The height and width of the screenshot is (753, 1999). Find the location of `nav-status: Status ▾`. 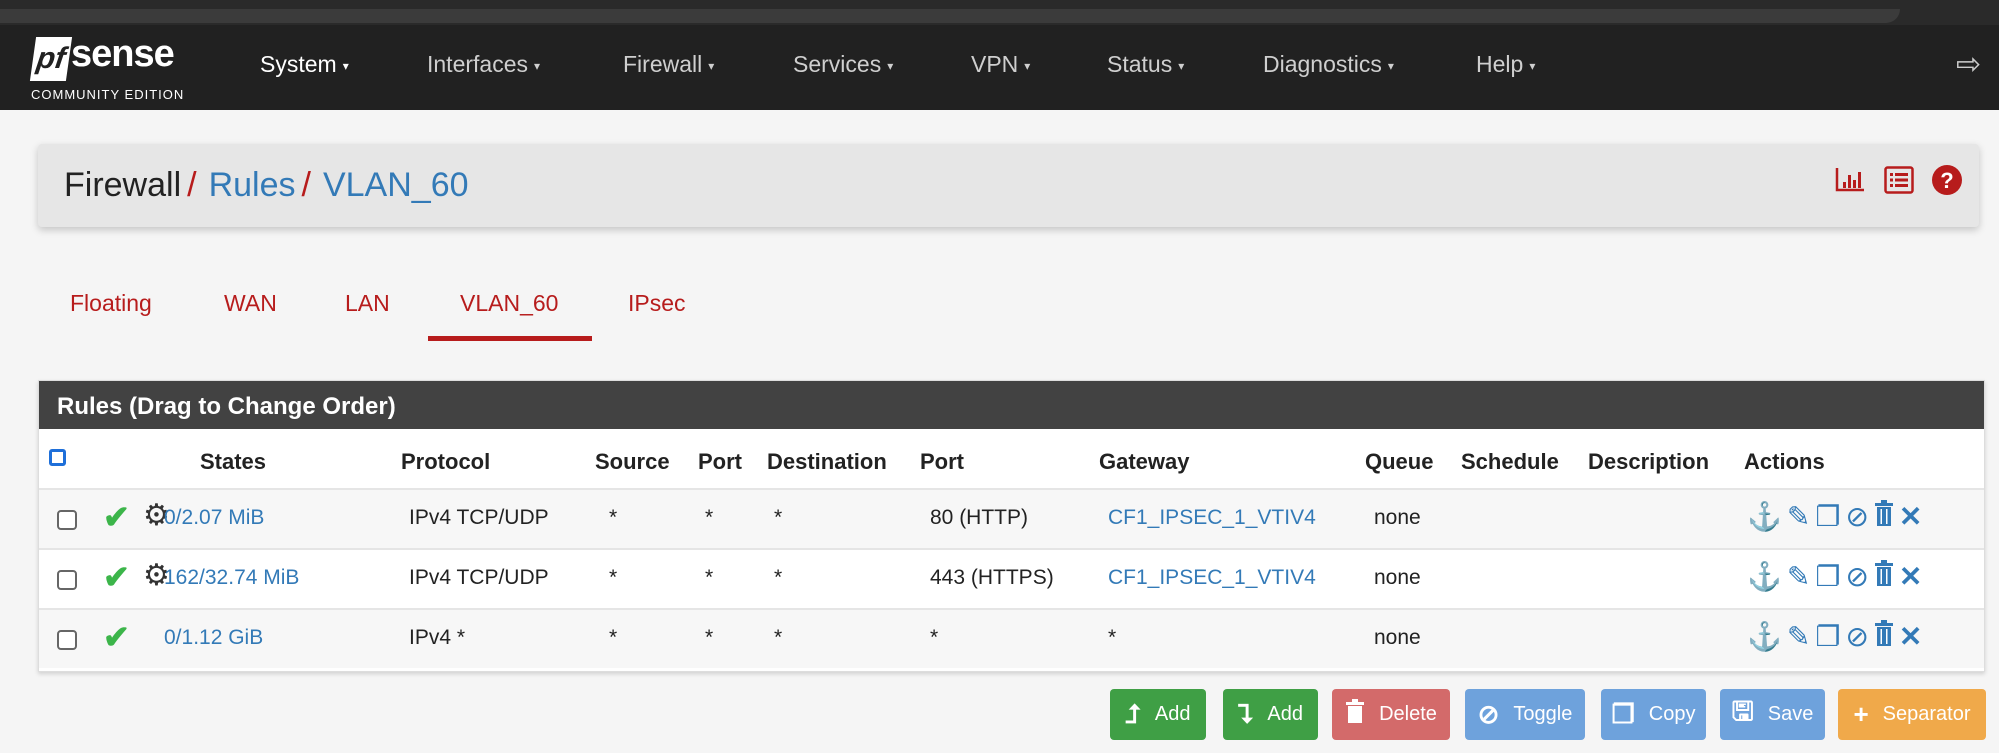

nav-status: Status ▾ is located at coordinates (1145, 64).